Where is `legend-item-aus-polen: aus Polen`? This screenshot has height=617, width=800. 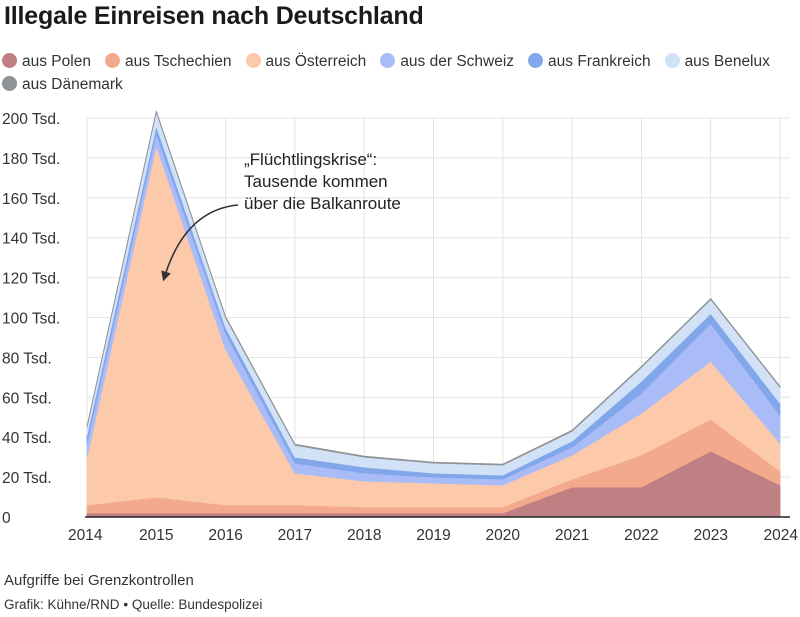
legend-item-aus-polen: aus Polen is located at coordinates (46, 61).